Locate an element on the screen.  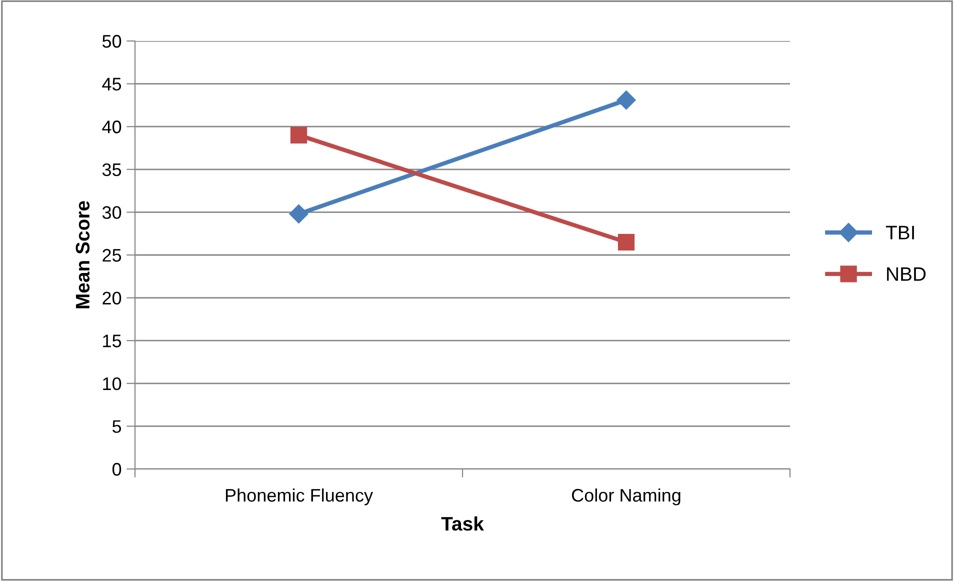
legend-label: TBI is located at coordinates (900, 233).